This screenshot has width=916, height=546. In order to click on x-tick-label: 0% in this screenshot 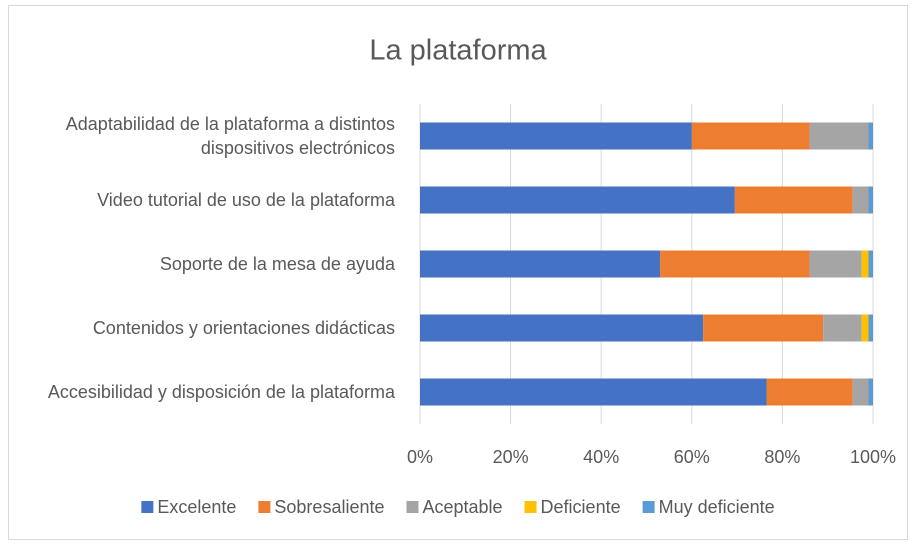, I will do `click(420, 457)`.